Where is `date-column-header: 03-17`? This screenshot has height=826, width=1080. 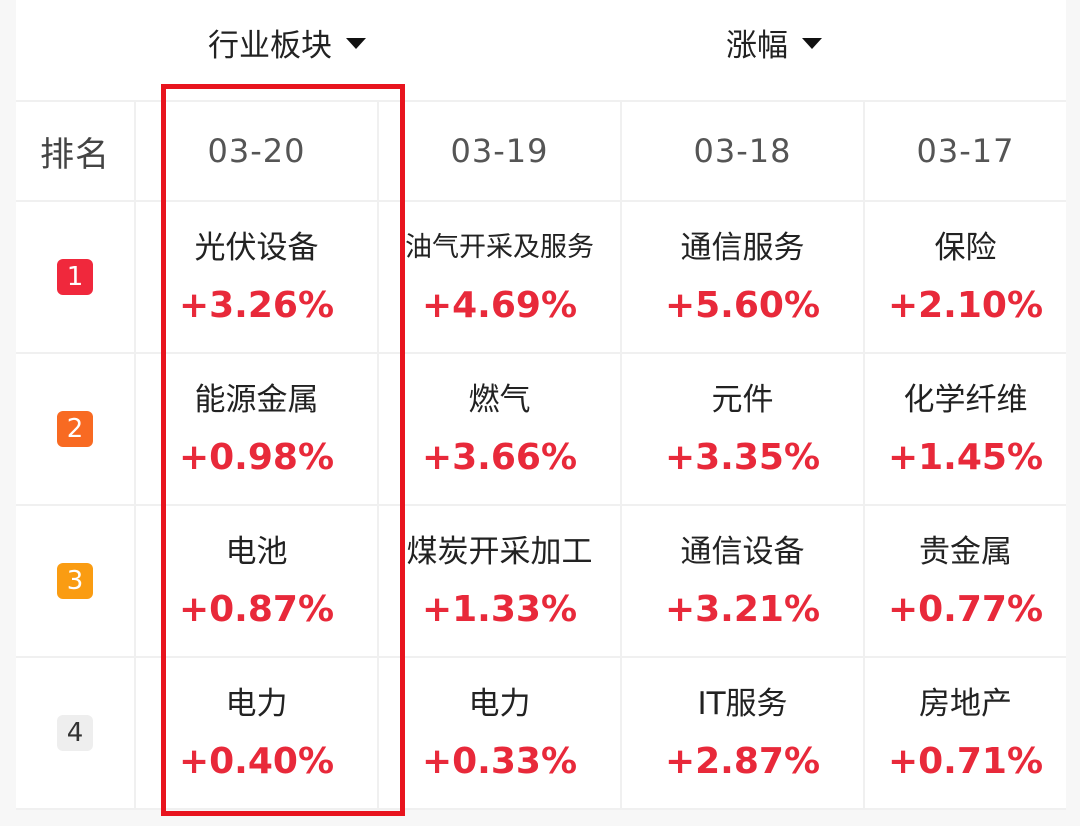
date-column-header: 03-17 is located at coordinates (965, 151).